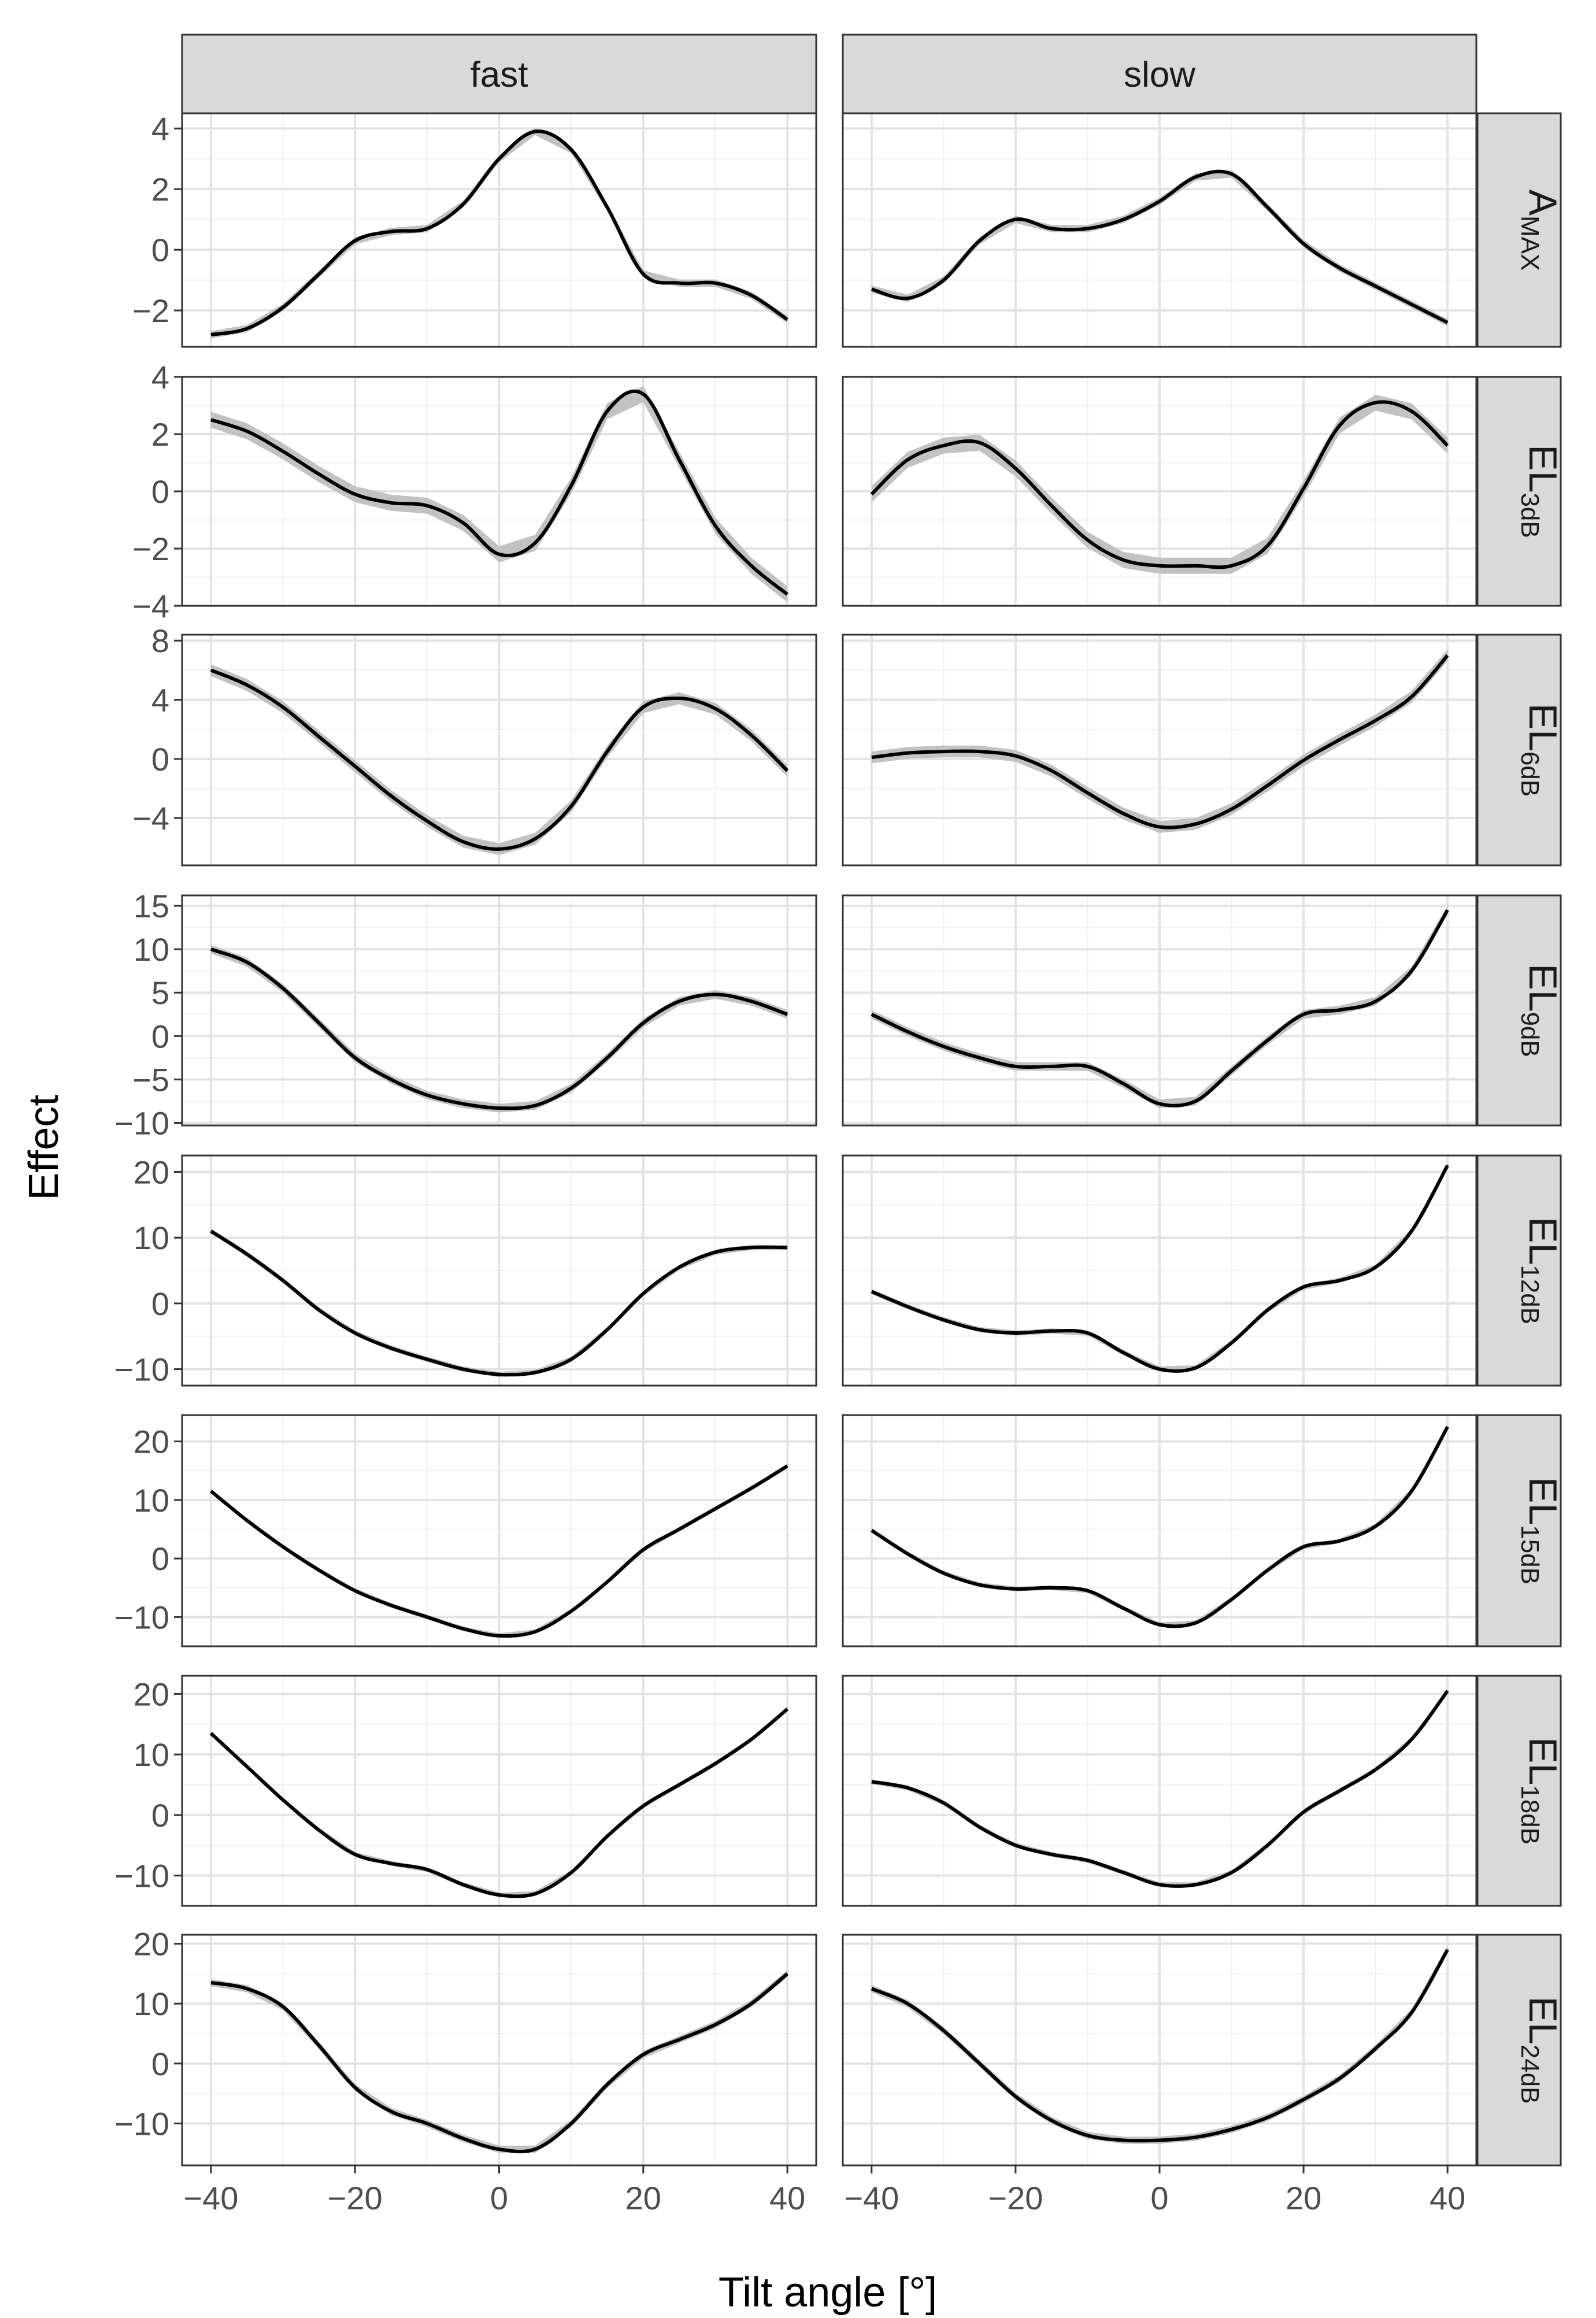  Describe the element at coordinates (160, 993) in the screenshot. I see `y-tick-label: 5` at that location.